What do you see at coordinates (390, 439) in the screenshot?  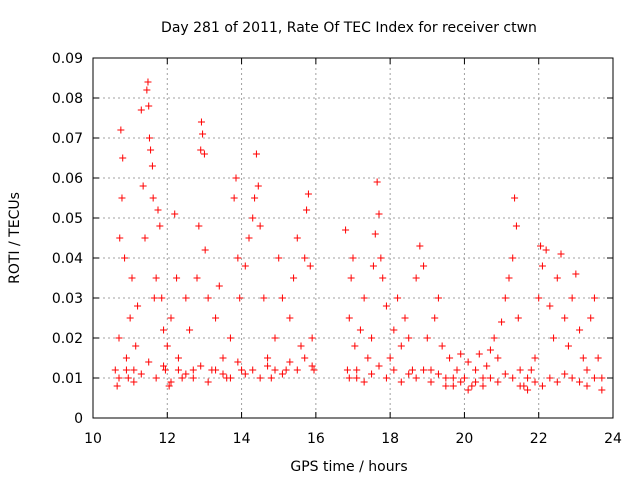 I see `x-tick-label: 18` at bounding box center [390, 439].